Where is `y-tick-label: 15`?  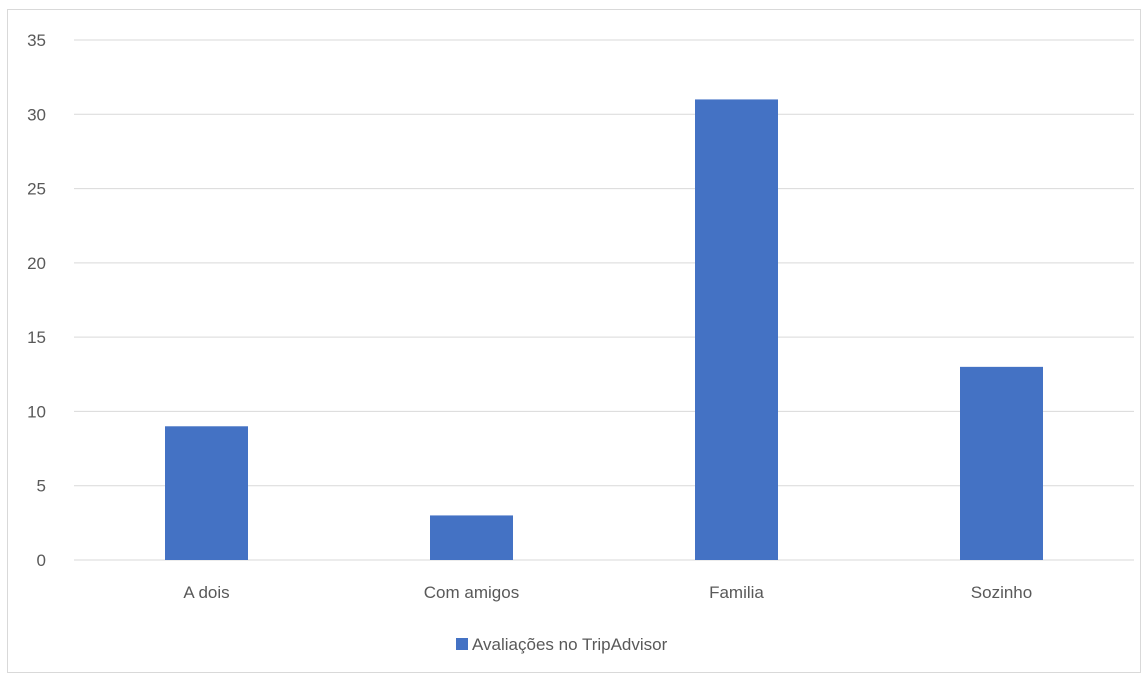 y-tick-label: 15 is located at coordinates (36, 337).